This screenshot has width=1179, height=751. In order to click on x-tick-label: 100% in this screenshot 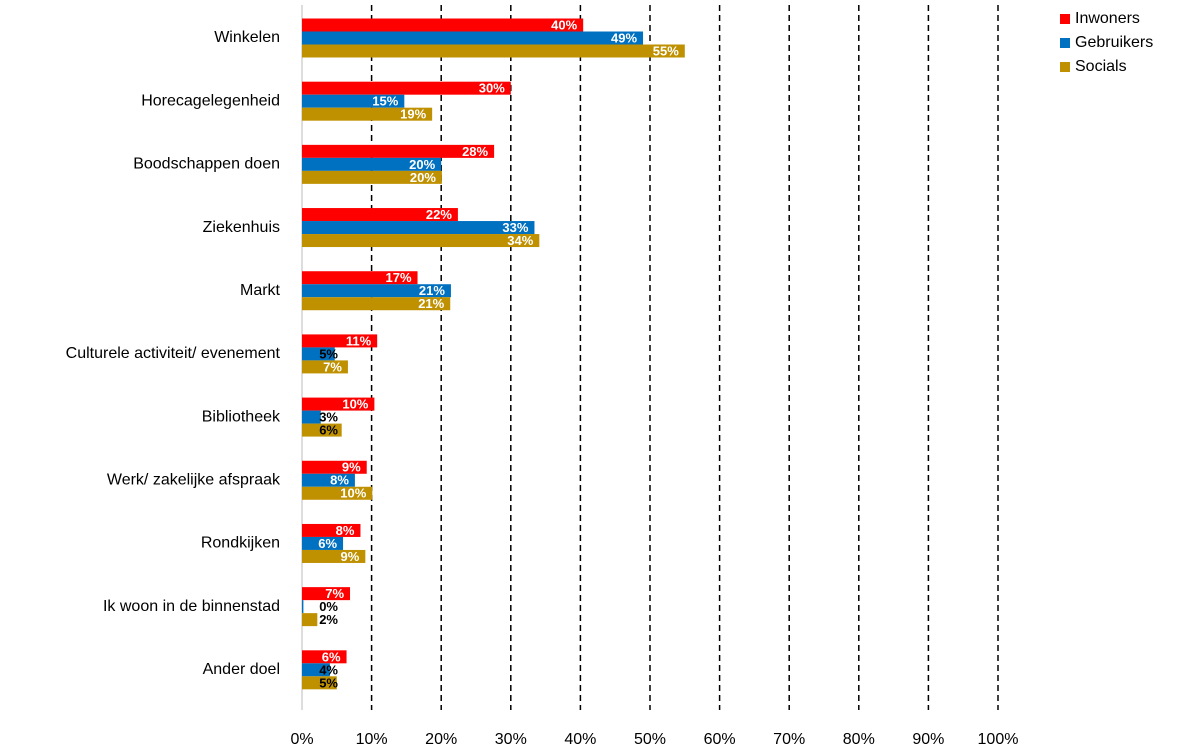, I will do `click(998, 739)`.